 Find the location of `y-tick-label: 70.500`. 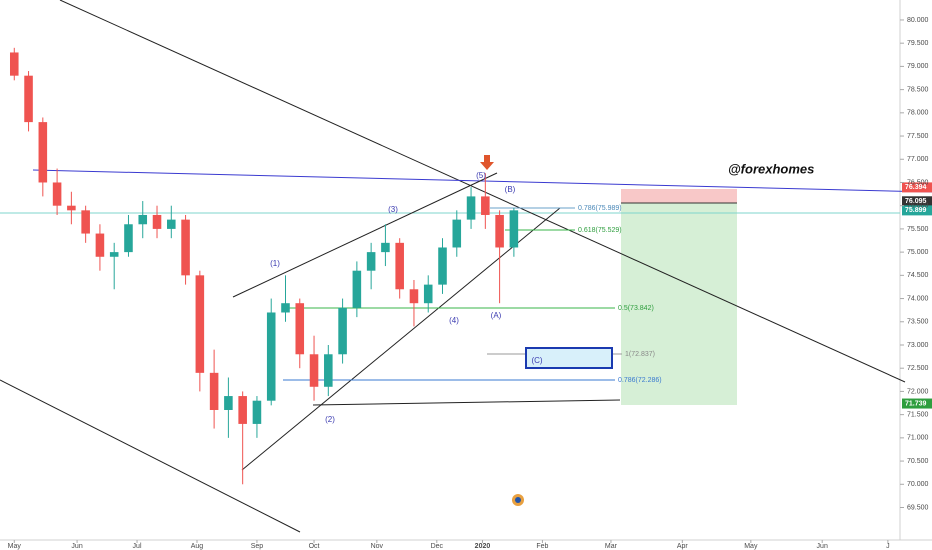

y-tick-label: 70.500 is located at coordinates (918, 461).